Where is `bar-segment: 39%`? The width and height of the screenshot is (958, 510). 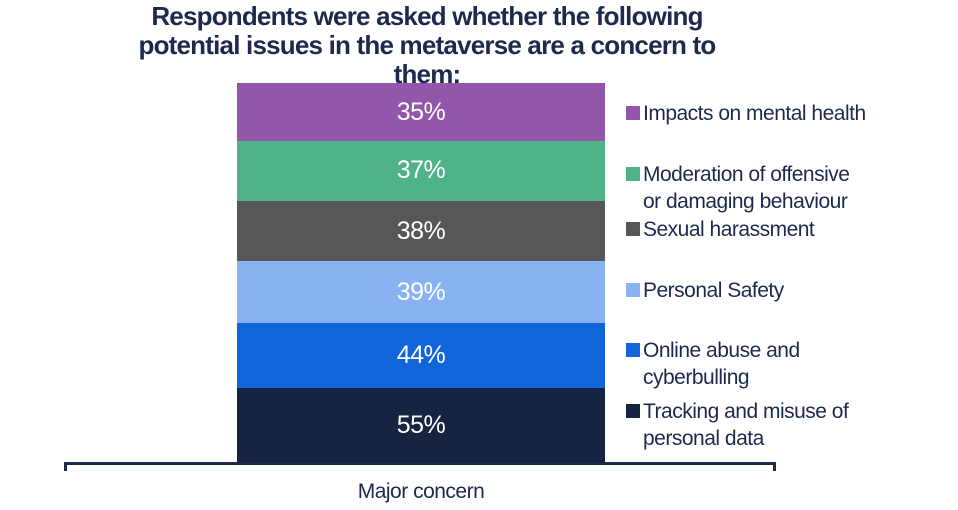 bar-segment: 39% is located at coordinates (421, 292).